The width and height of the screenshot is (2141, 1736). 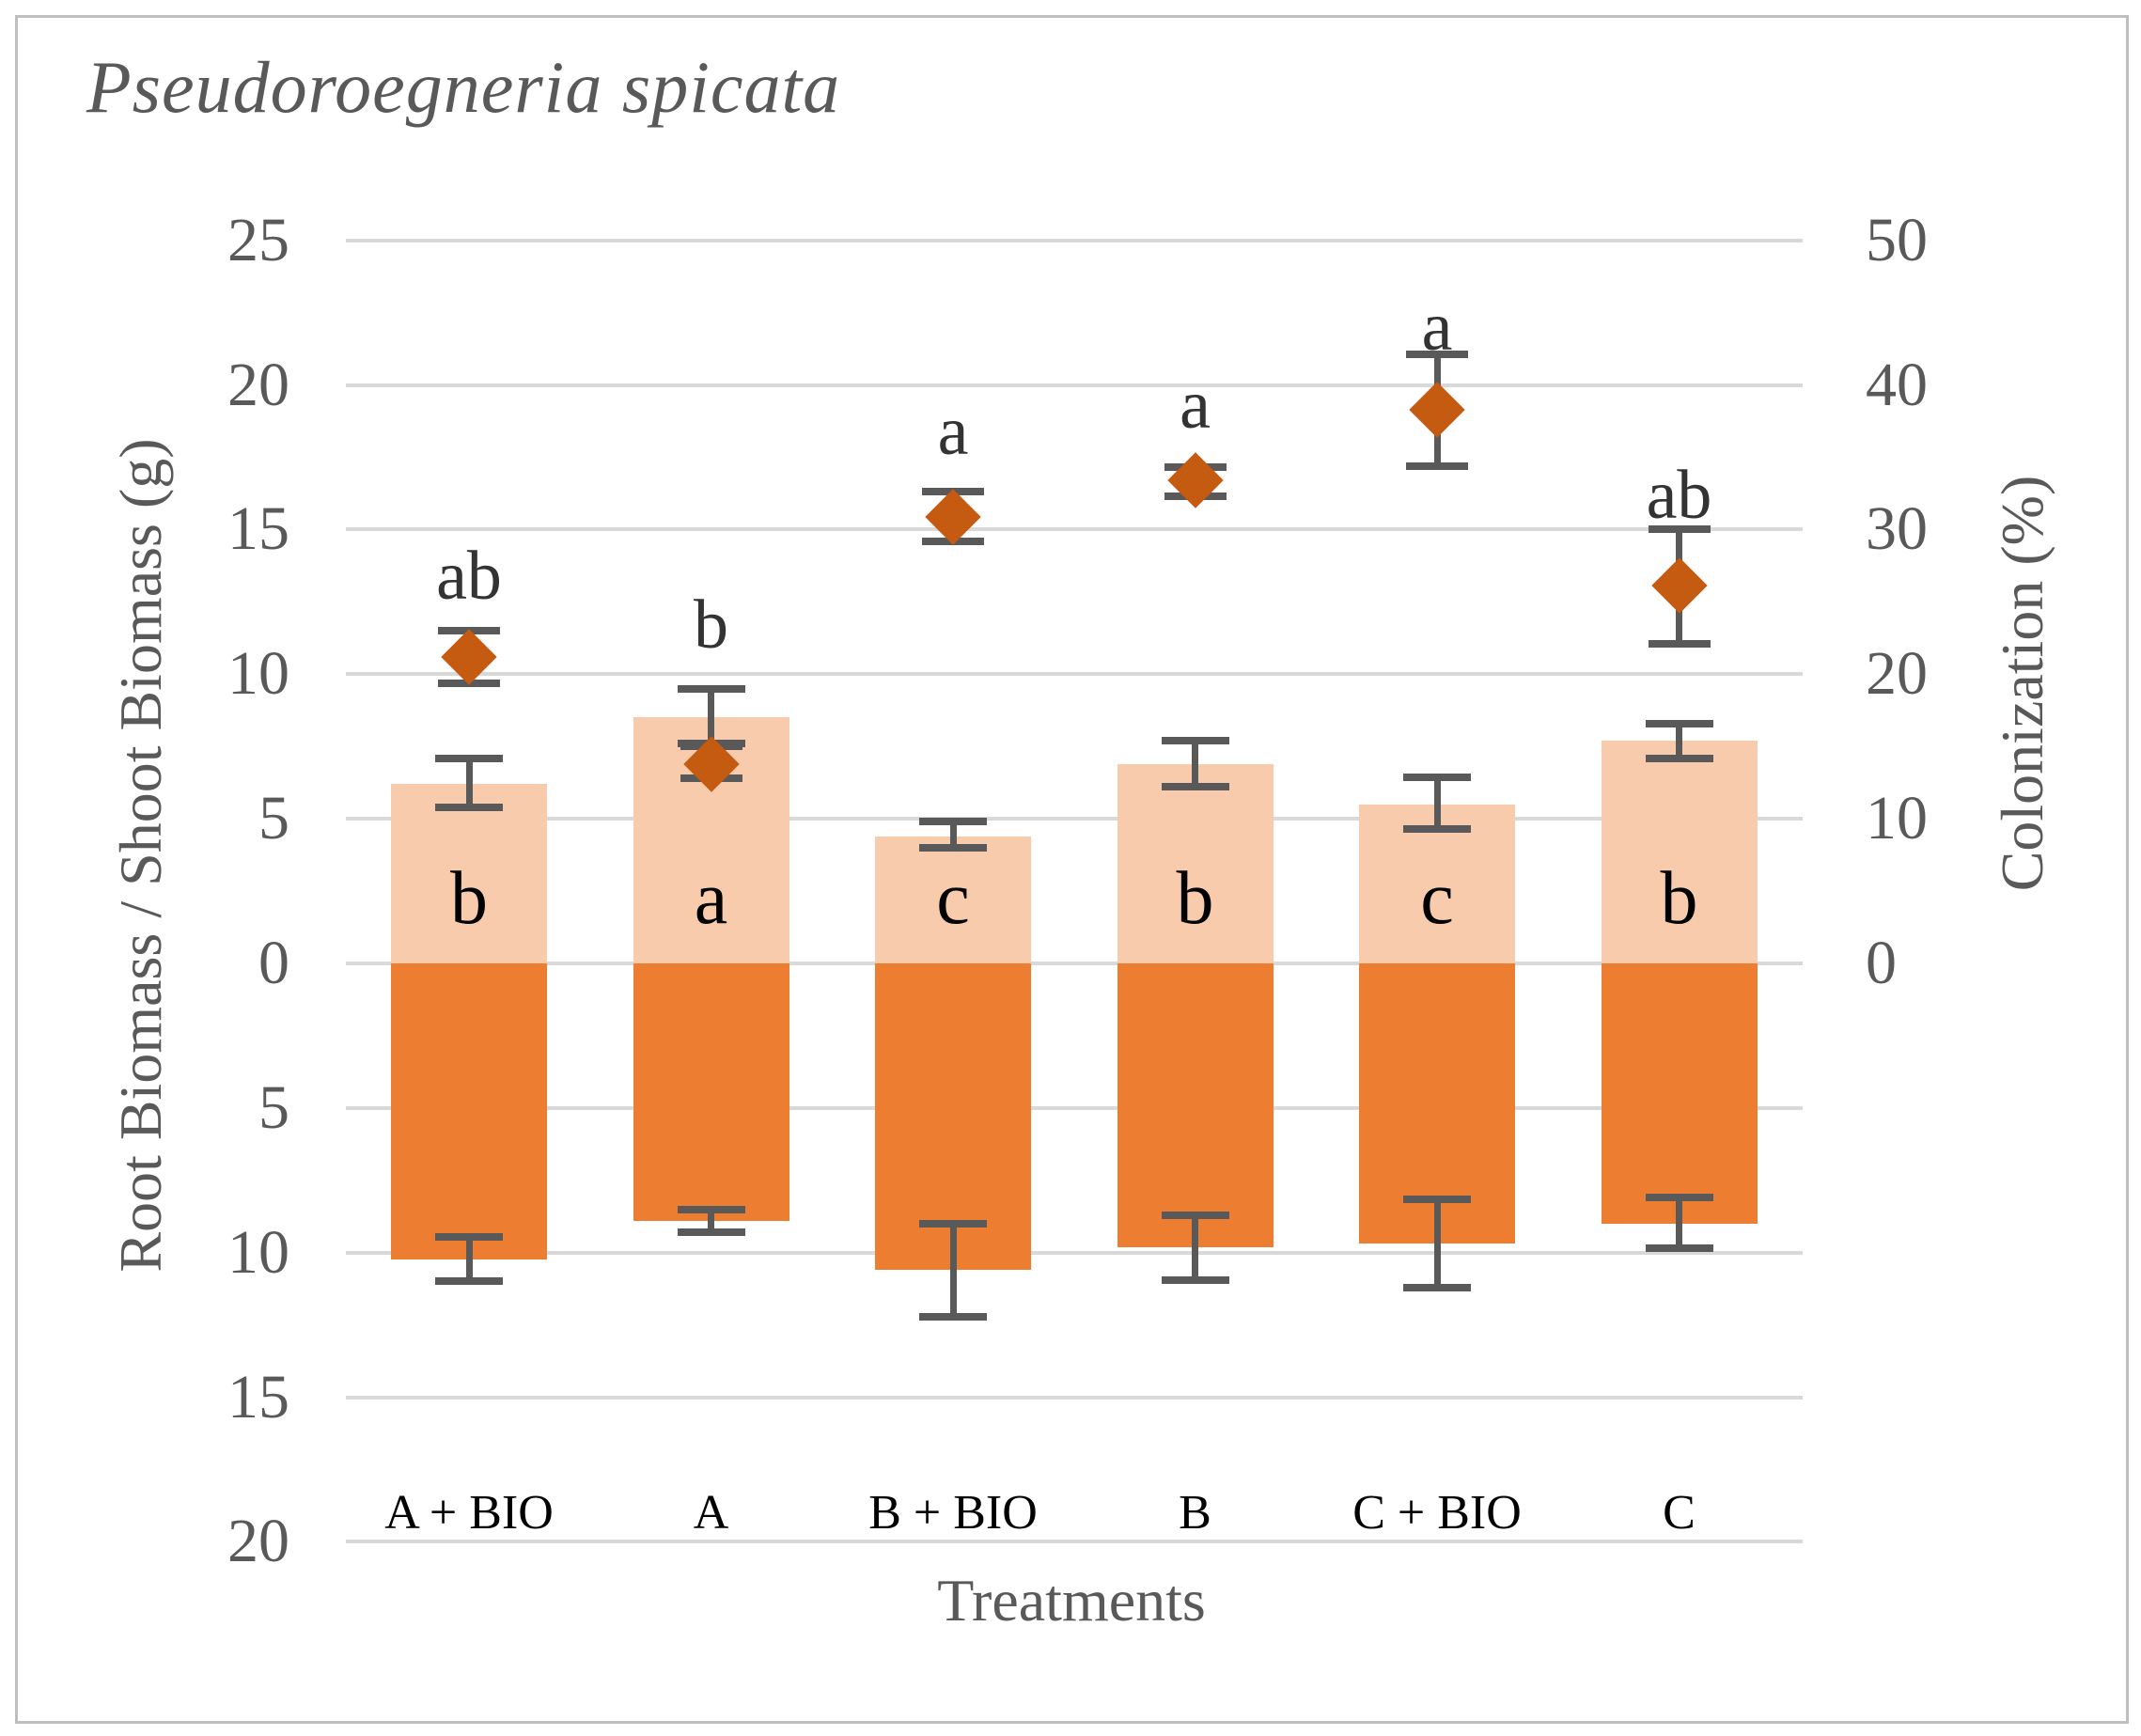 What do you see at coordinates (711, 1513) in the screenshot?
I see `category-label: A` at bounding box center [711, 1513].